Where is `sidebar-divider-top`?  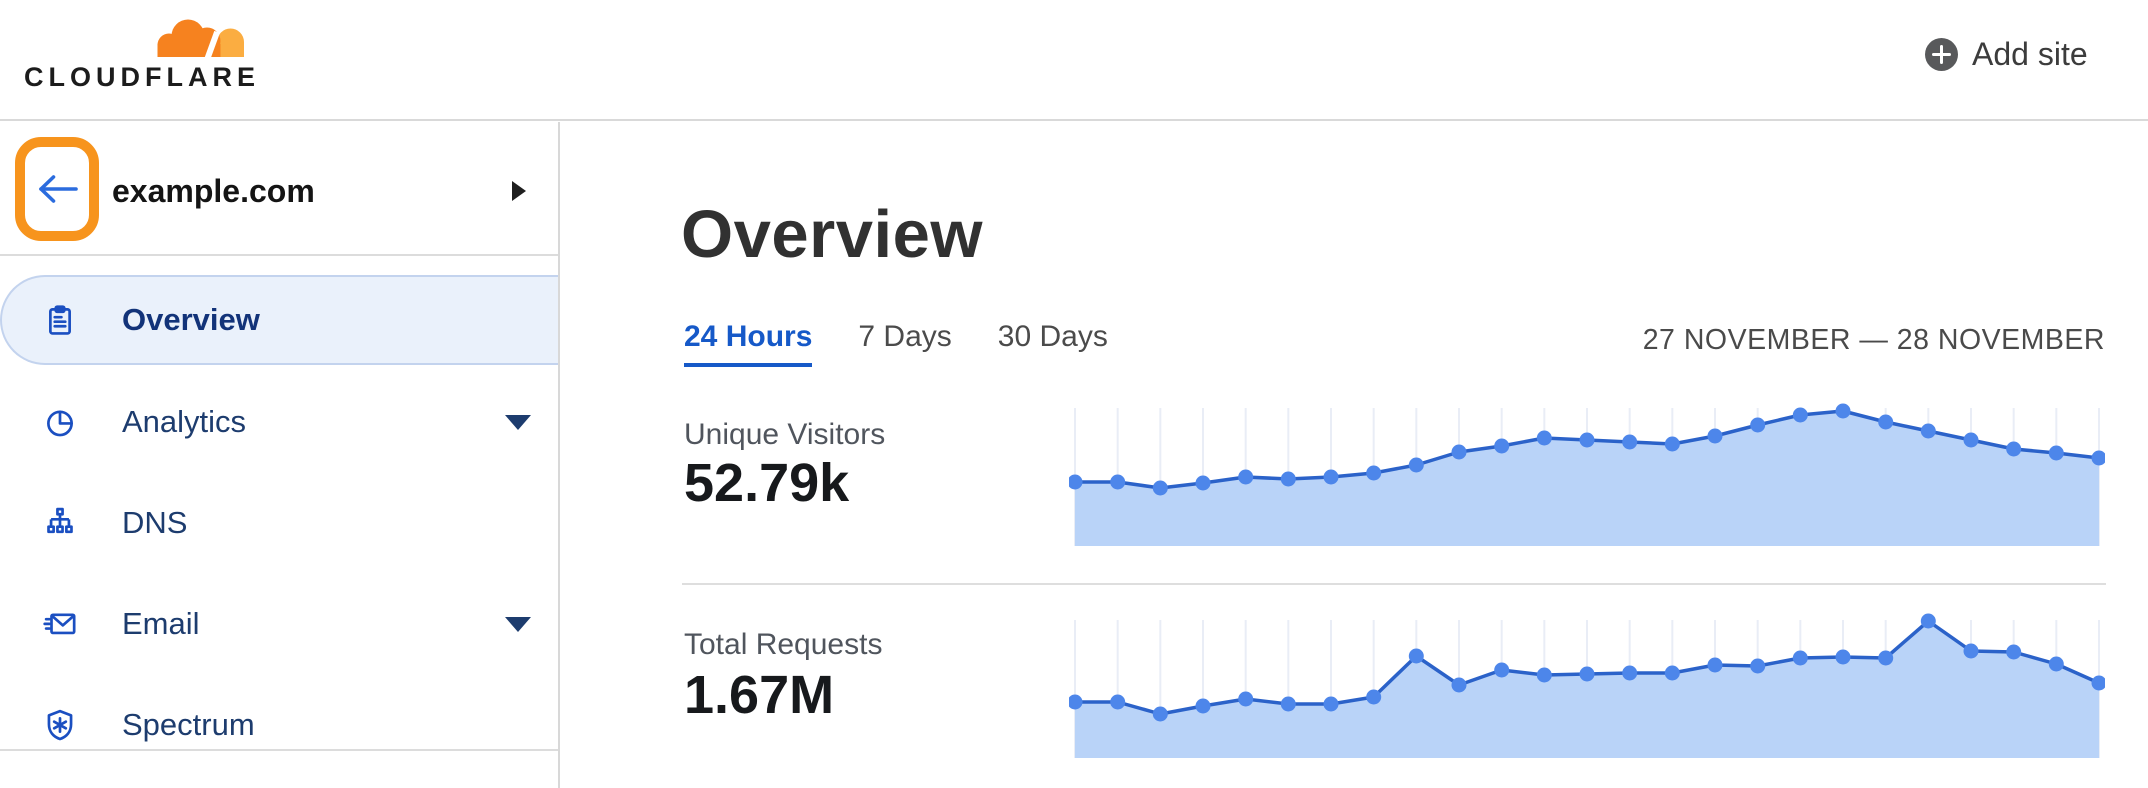 sidebar-divider-top is located at coordinates (279, 255).